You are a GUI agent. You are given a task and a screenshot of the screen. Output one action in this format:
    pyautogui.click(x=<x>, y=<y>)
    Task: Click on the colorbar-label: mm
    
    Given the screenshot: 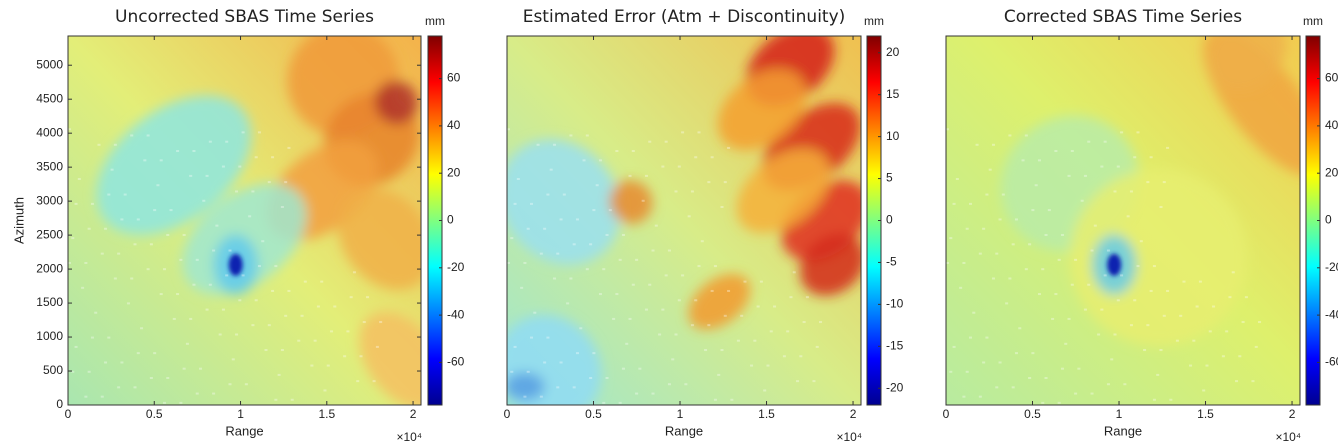 What is the action you would take?
    pyautogui.click(x=874, y=21)
    